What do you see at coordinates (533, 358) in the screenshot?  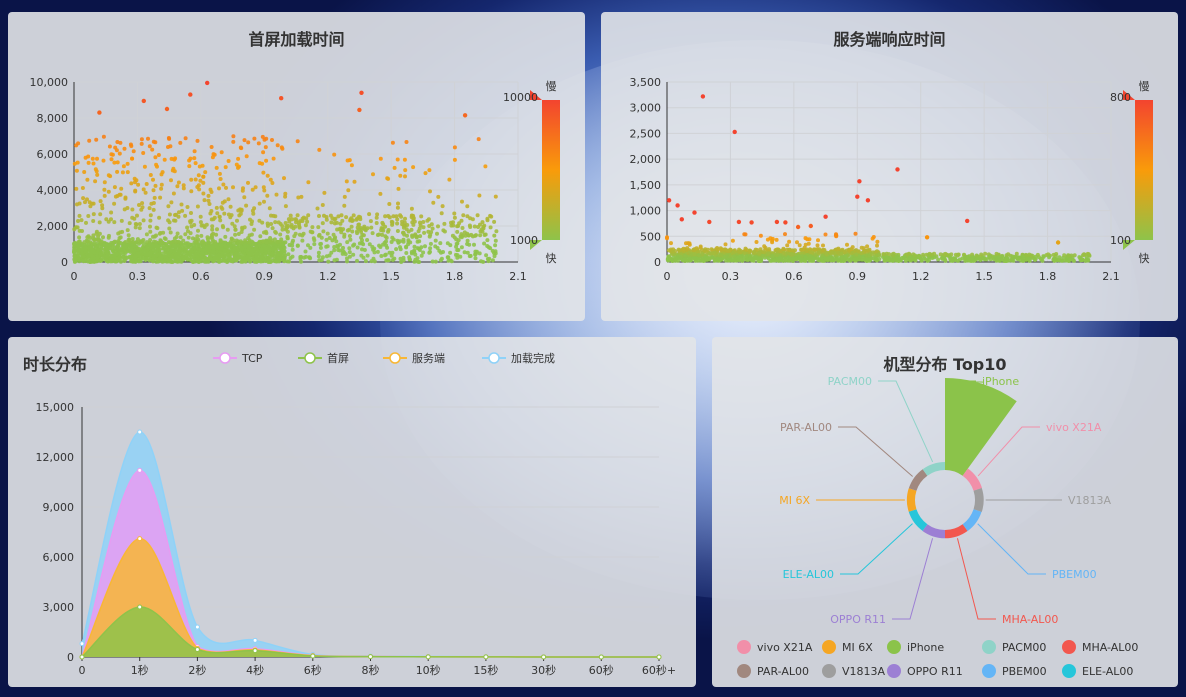 I see `legend-label: 加载完成` at bounding box center [533, 358].